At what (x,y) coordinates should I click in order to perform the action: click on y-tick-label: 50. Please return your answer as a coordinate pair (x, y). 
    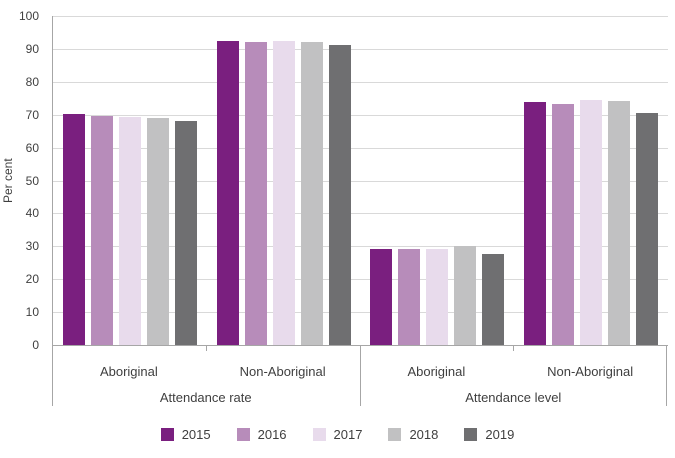
    Looking at the image, I should click on (32, 180).